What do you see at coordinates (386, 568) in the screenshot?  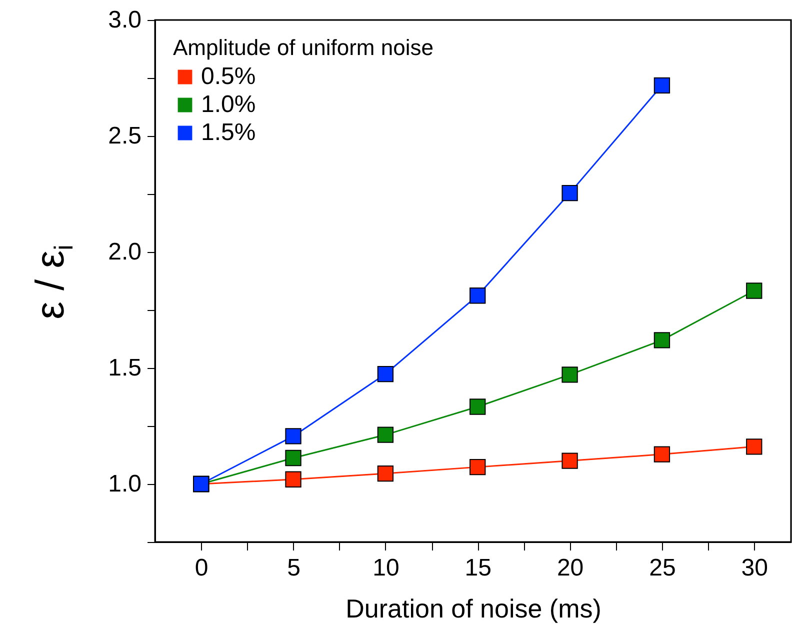 I see `x-tick-label: 10` at bounding box center [386, 568].